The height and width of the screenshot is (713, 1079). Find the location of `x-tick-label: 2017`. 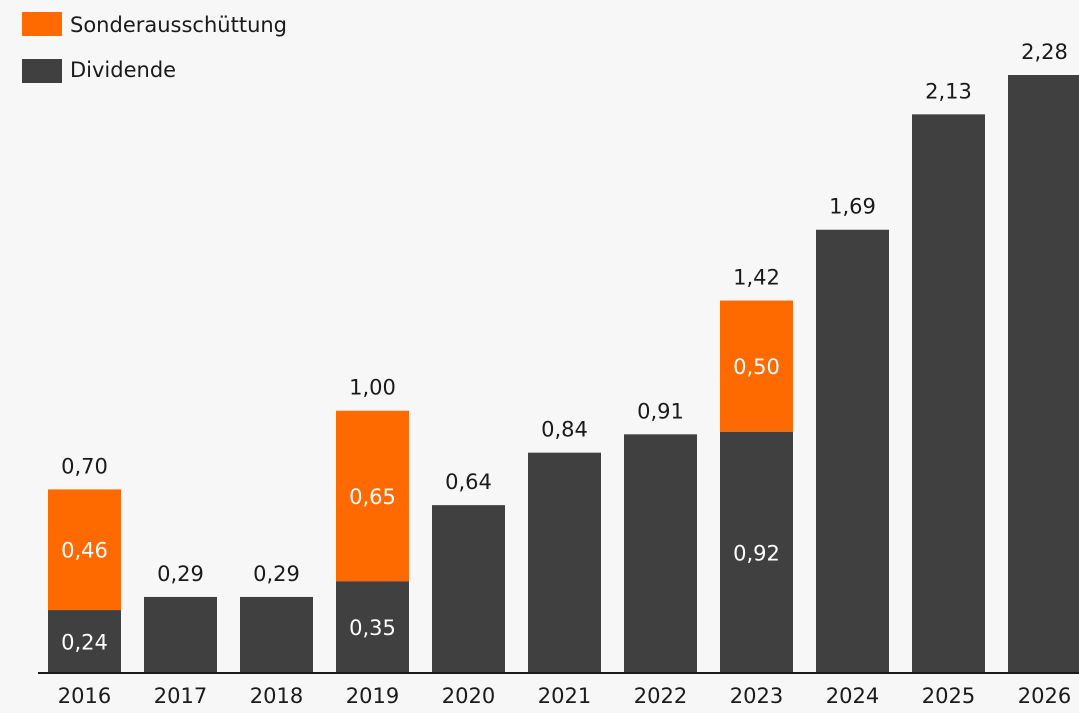

x-tick-label: 2017 is located at coordinates (180, 696).